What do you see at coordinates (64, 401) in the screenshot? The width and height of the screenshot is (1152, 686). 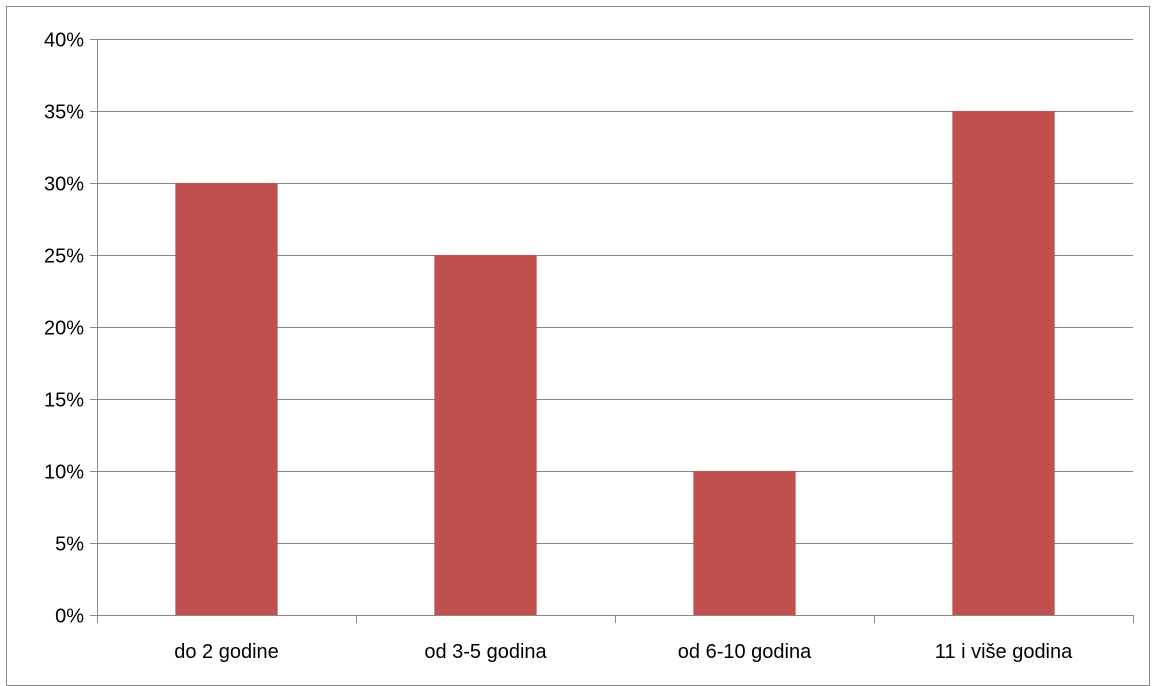 I see `y-tick-label: 15%` at bounding box center [64, 401].